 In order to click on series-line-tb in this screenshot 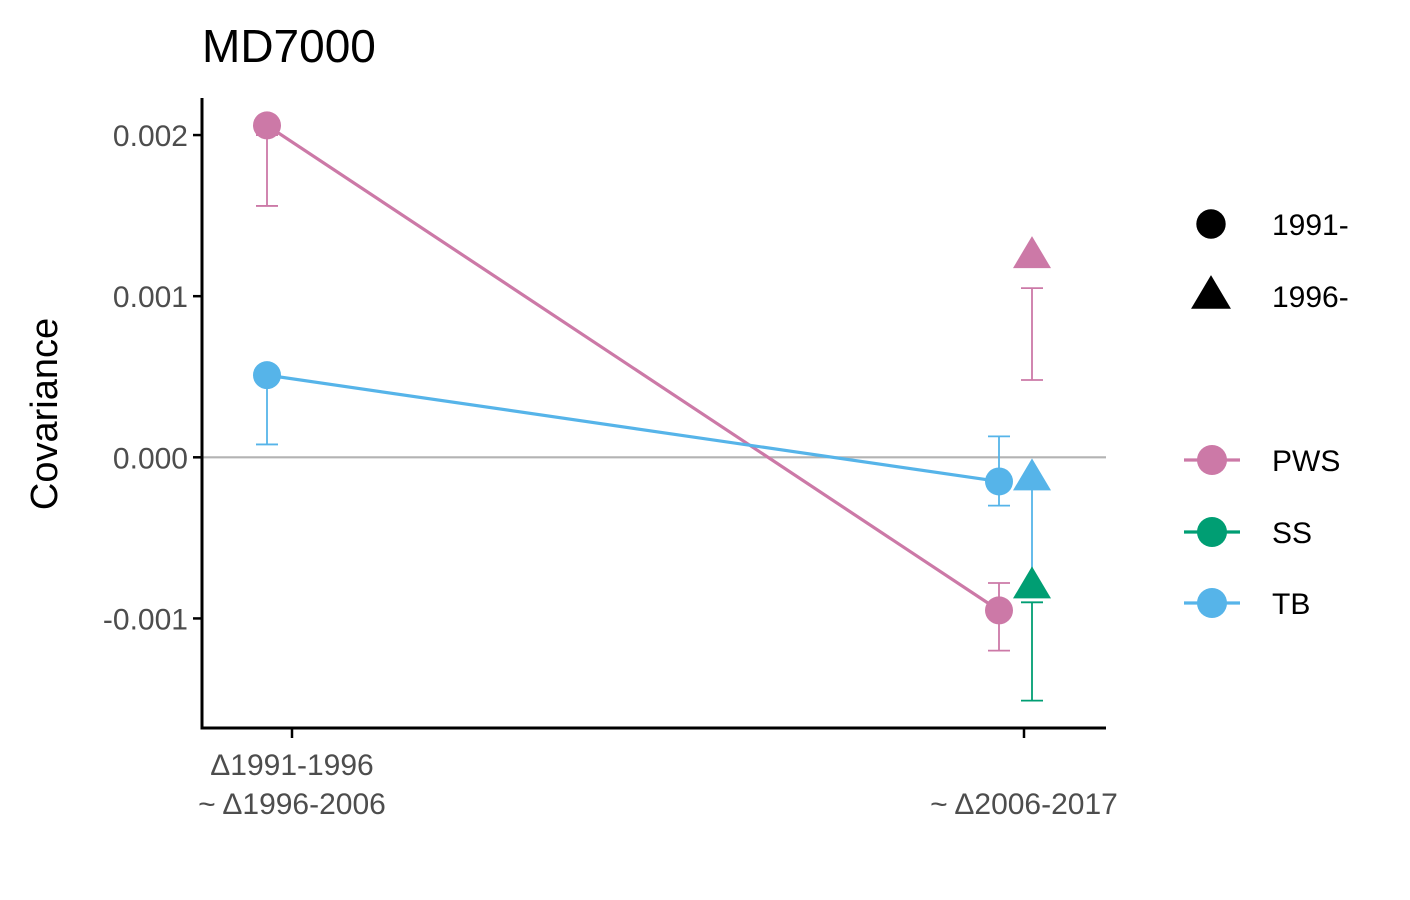, I will do `click(633, 428)`.